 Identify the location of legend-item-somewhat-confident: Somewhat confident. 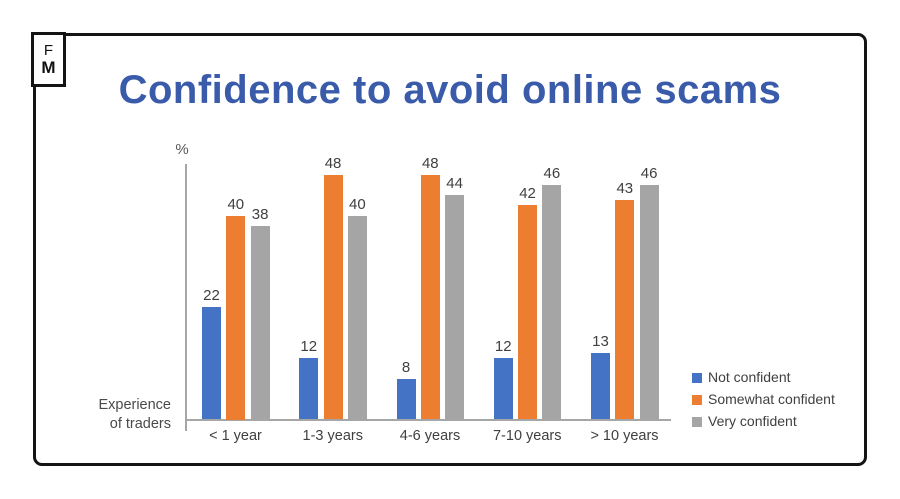
(763, 399).